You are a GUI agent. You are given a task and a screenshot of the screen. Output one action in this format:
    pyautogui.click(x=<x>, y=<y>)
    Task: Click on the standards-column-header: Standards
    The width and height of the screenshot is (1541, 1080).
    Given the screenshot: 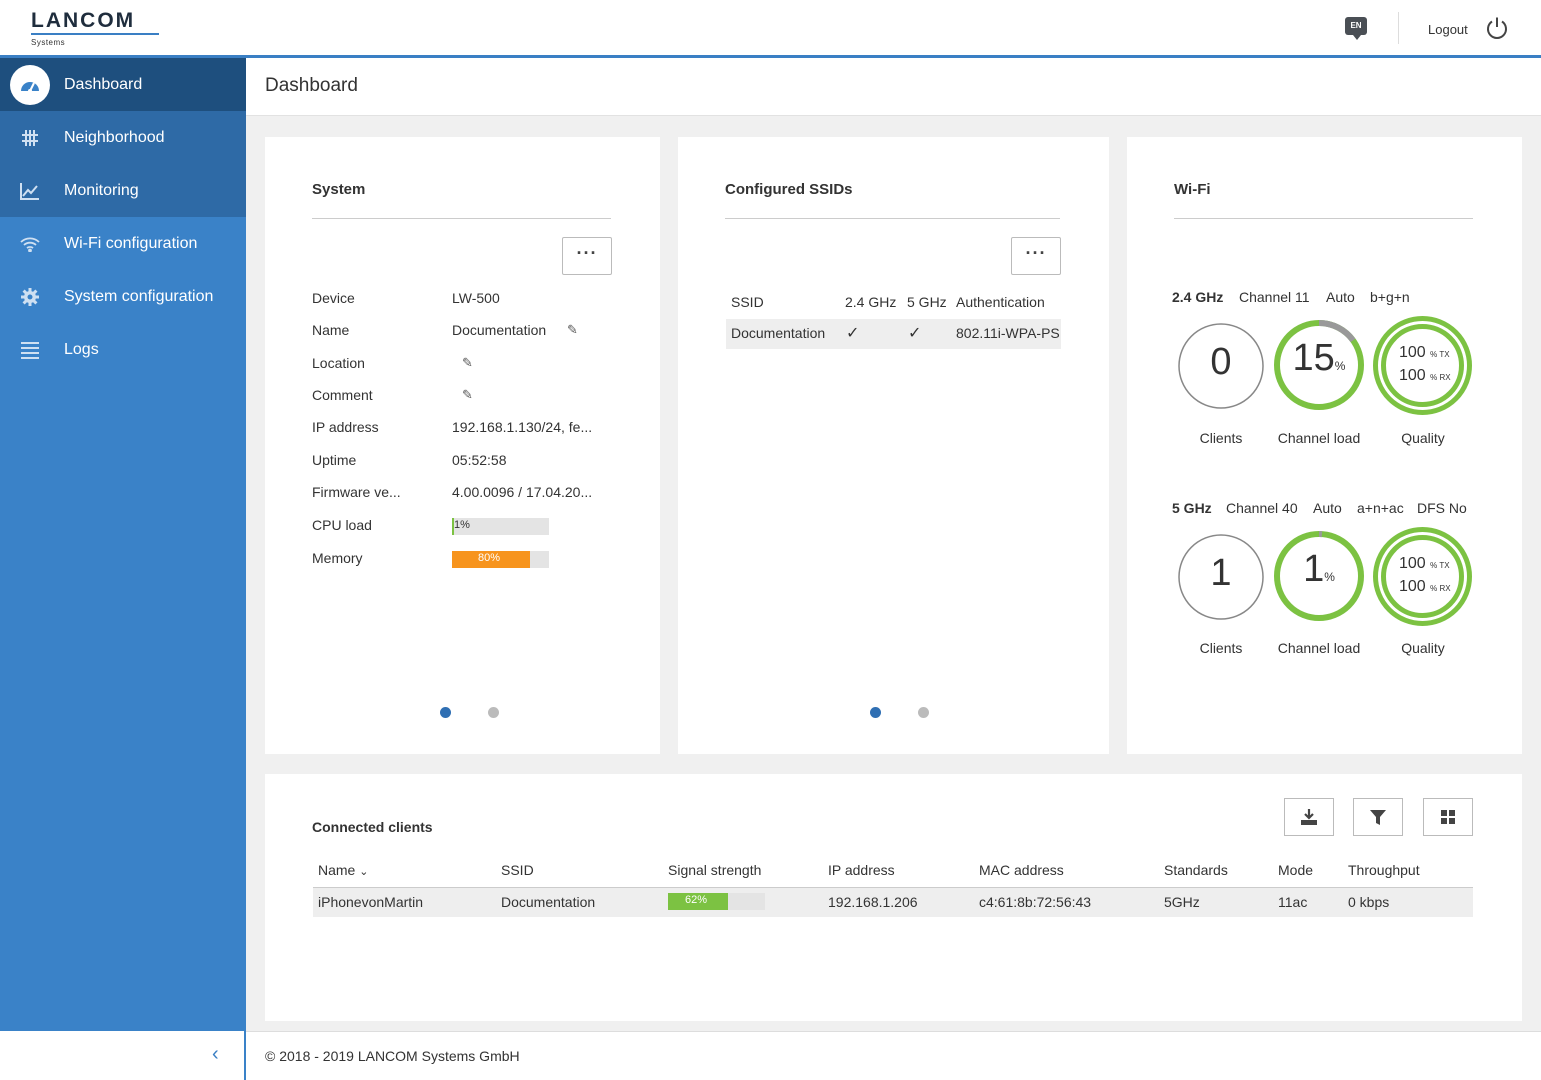 What is the action you would take?
    pyautogui.click(x=1196, y=870)
    